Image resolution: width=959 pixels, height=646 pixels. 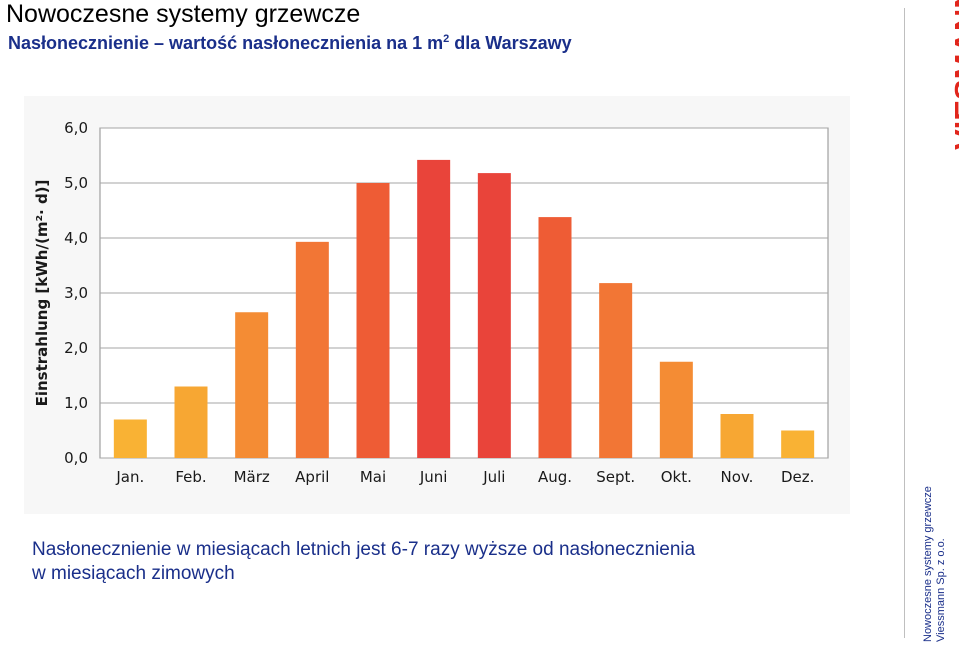 I want to click on y-tick-label: 5,0, so click(x=76, y=183).